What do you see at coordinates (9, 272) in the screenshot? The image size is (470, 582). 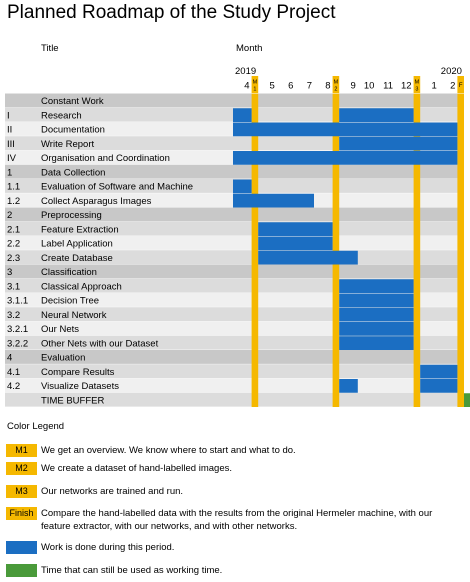 I see `row-id: 3` at bounding box center [9, 272].